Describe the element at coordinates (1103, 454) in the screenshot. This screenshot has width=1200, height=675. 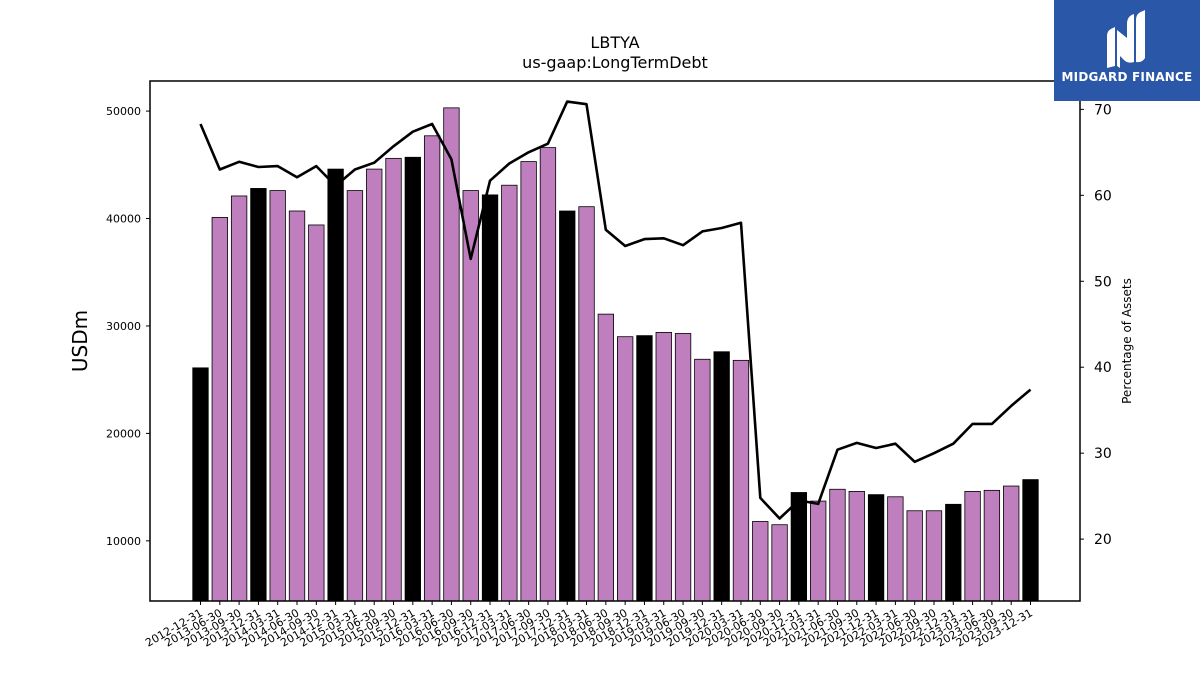
I see `y2-tick-label: 30` at that location.